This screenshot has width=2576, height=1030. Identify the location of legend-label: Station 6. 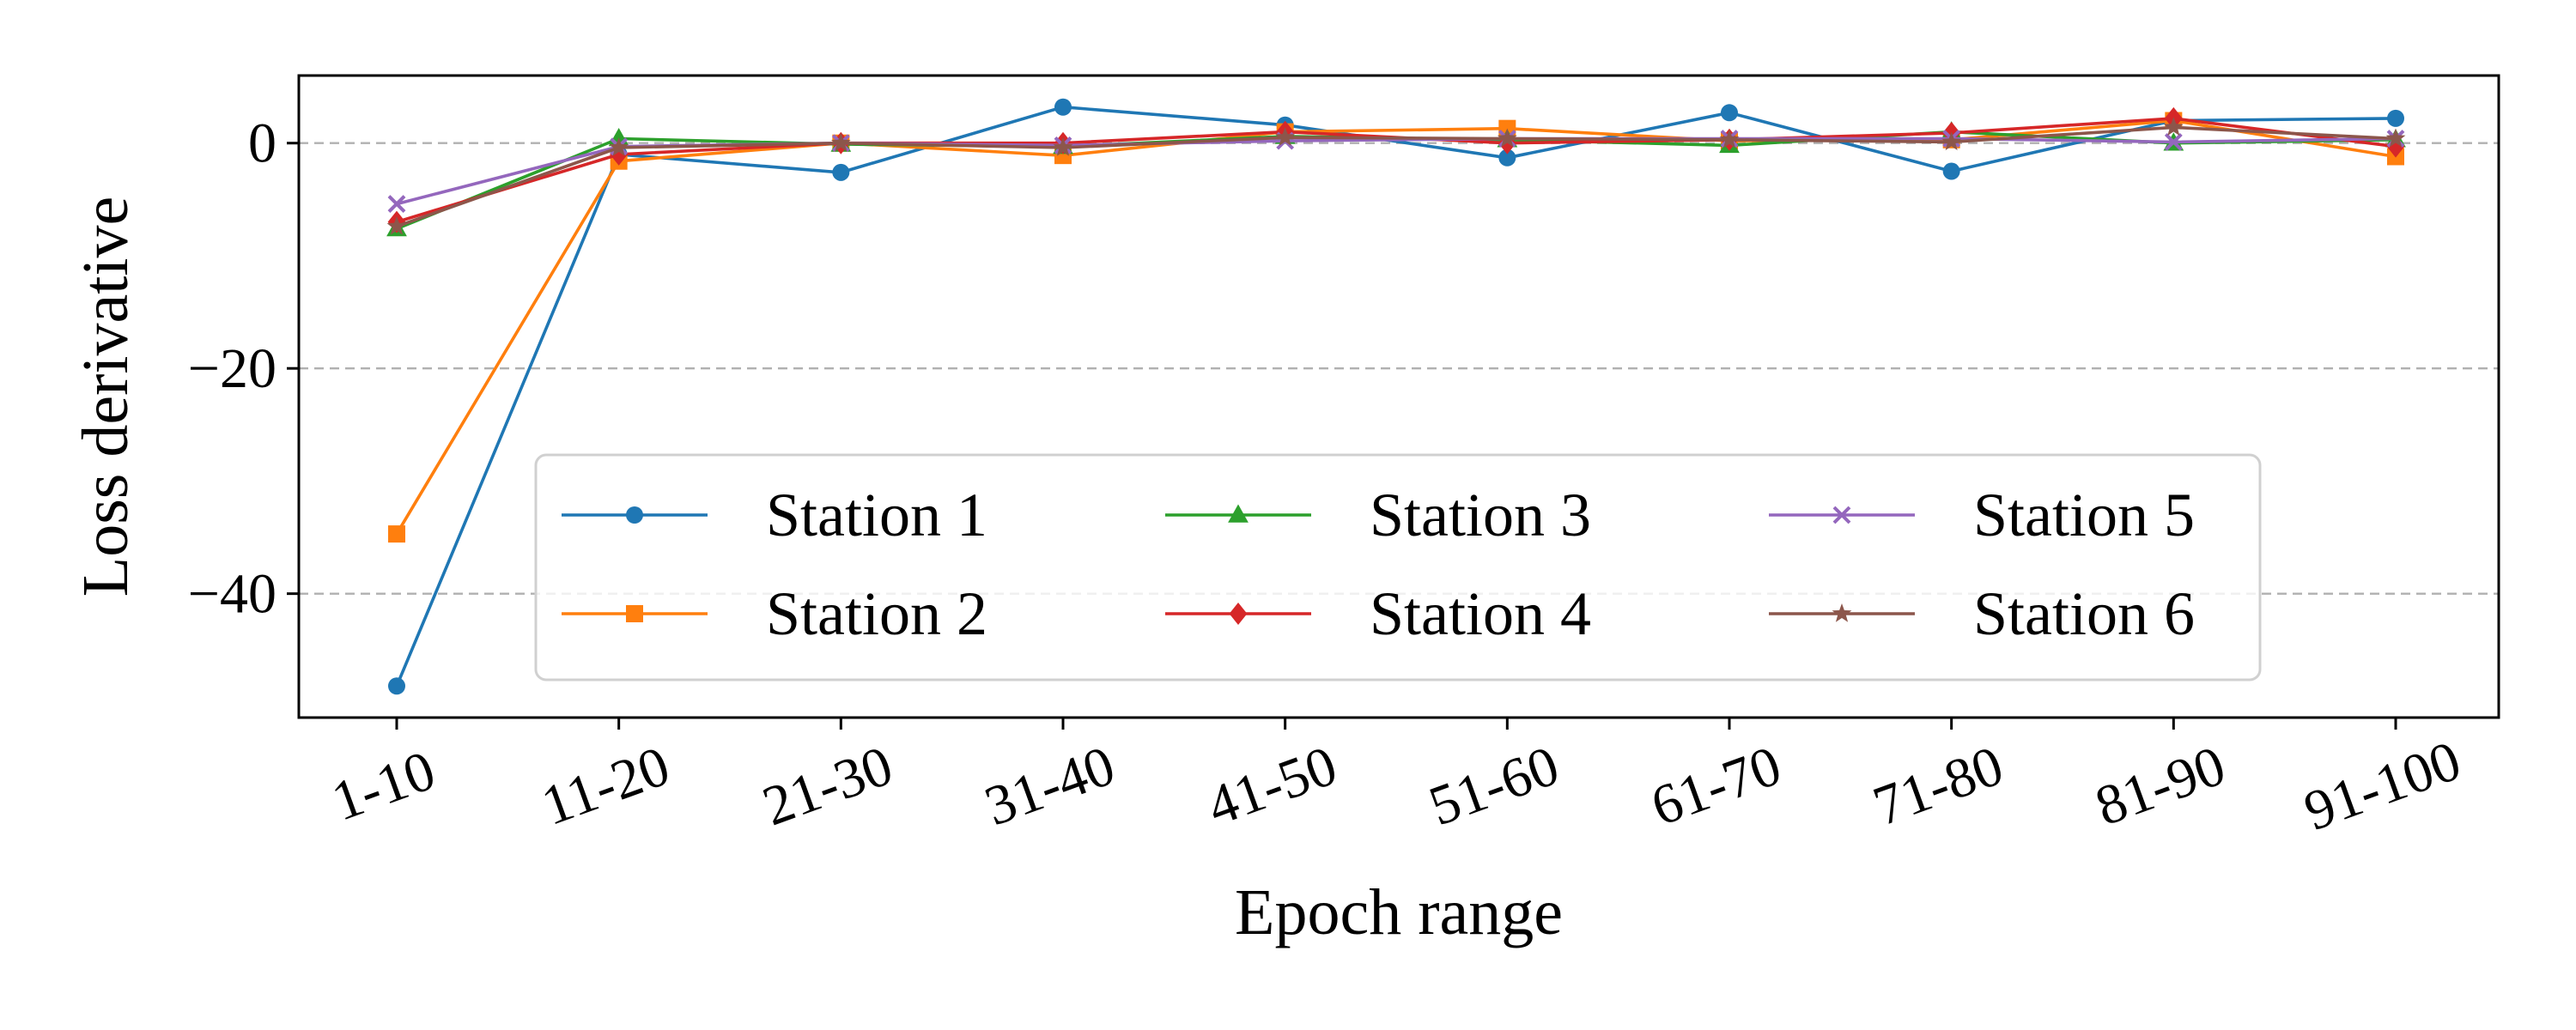
(2084, 613).